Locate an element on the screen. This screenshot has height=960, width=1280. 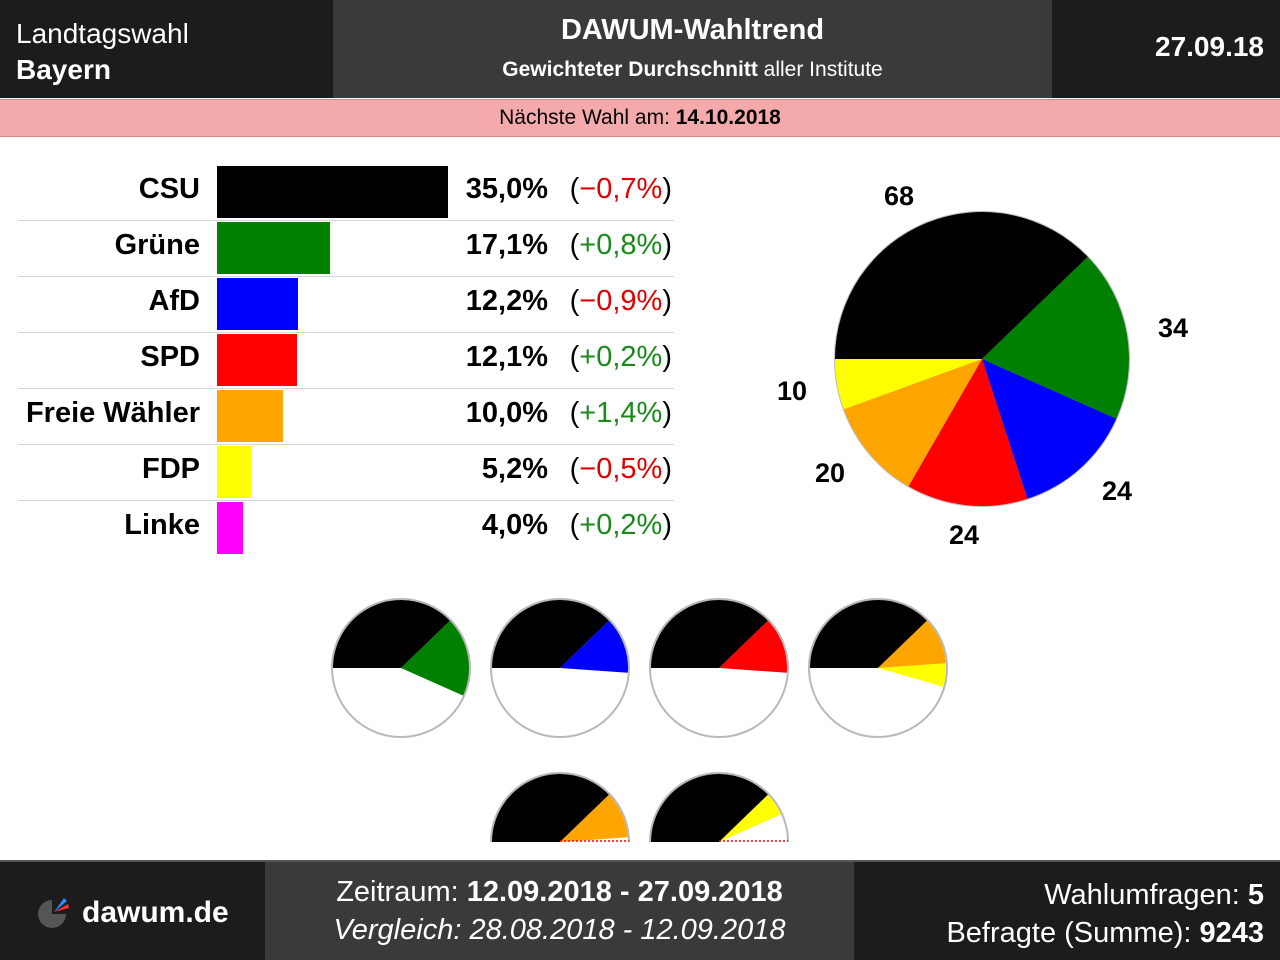
party-name: Linke is located at coordinates (162, 525).